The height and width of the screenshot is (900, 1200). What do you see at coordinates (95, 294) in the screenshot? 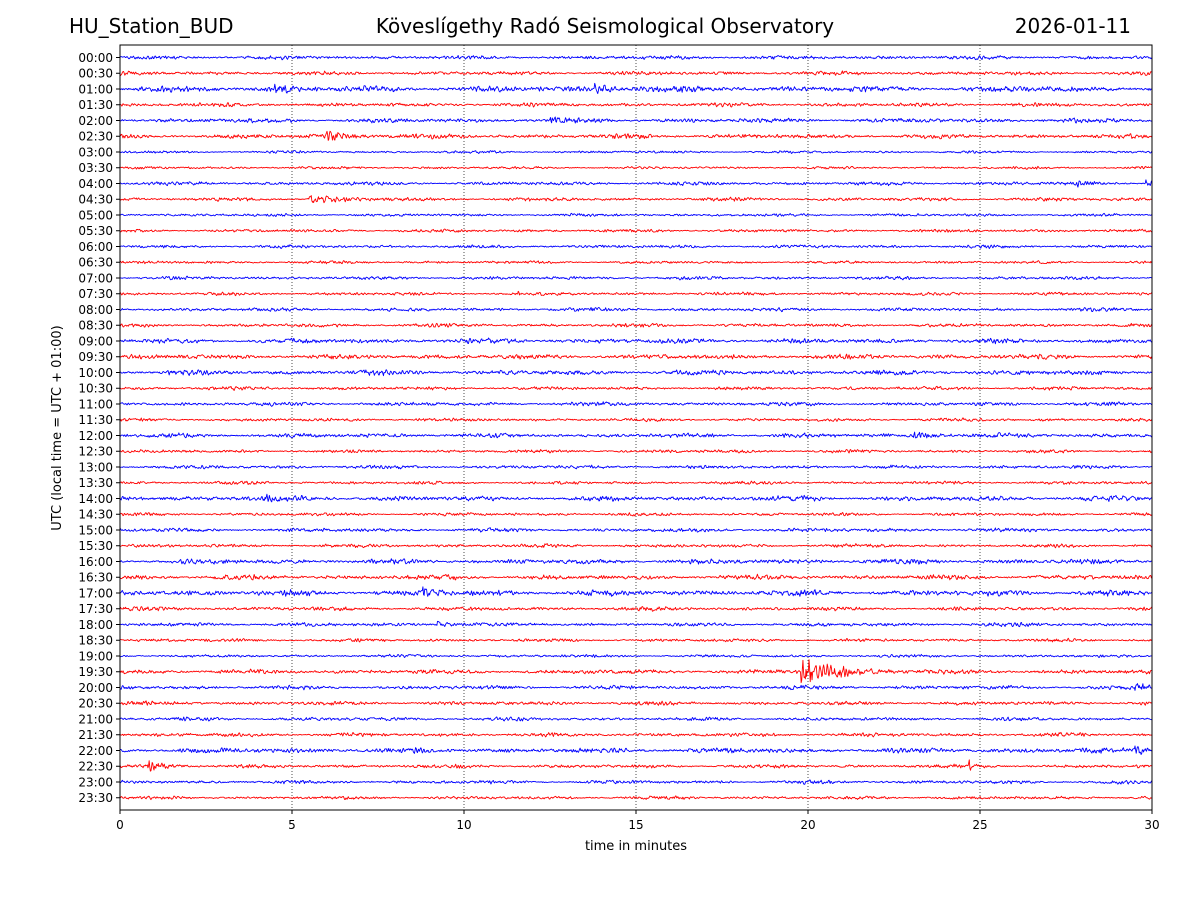
I see `y-tick-label: 07:30` at bounding box center [95, 294].